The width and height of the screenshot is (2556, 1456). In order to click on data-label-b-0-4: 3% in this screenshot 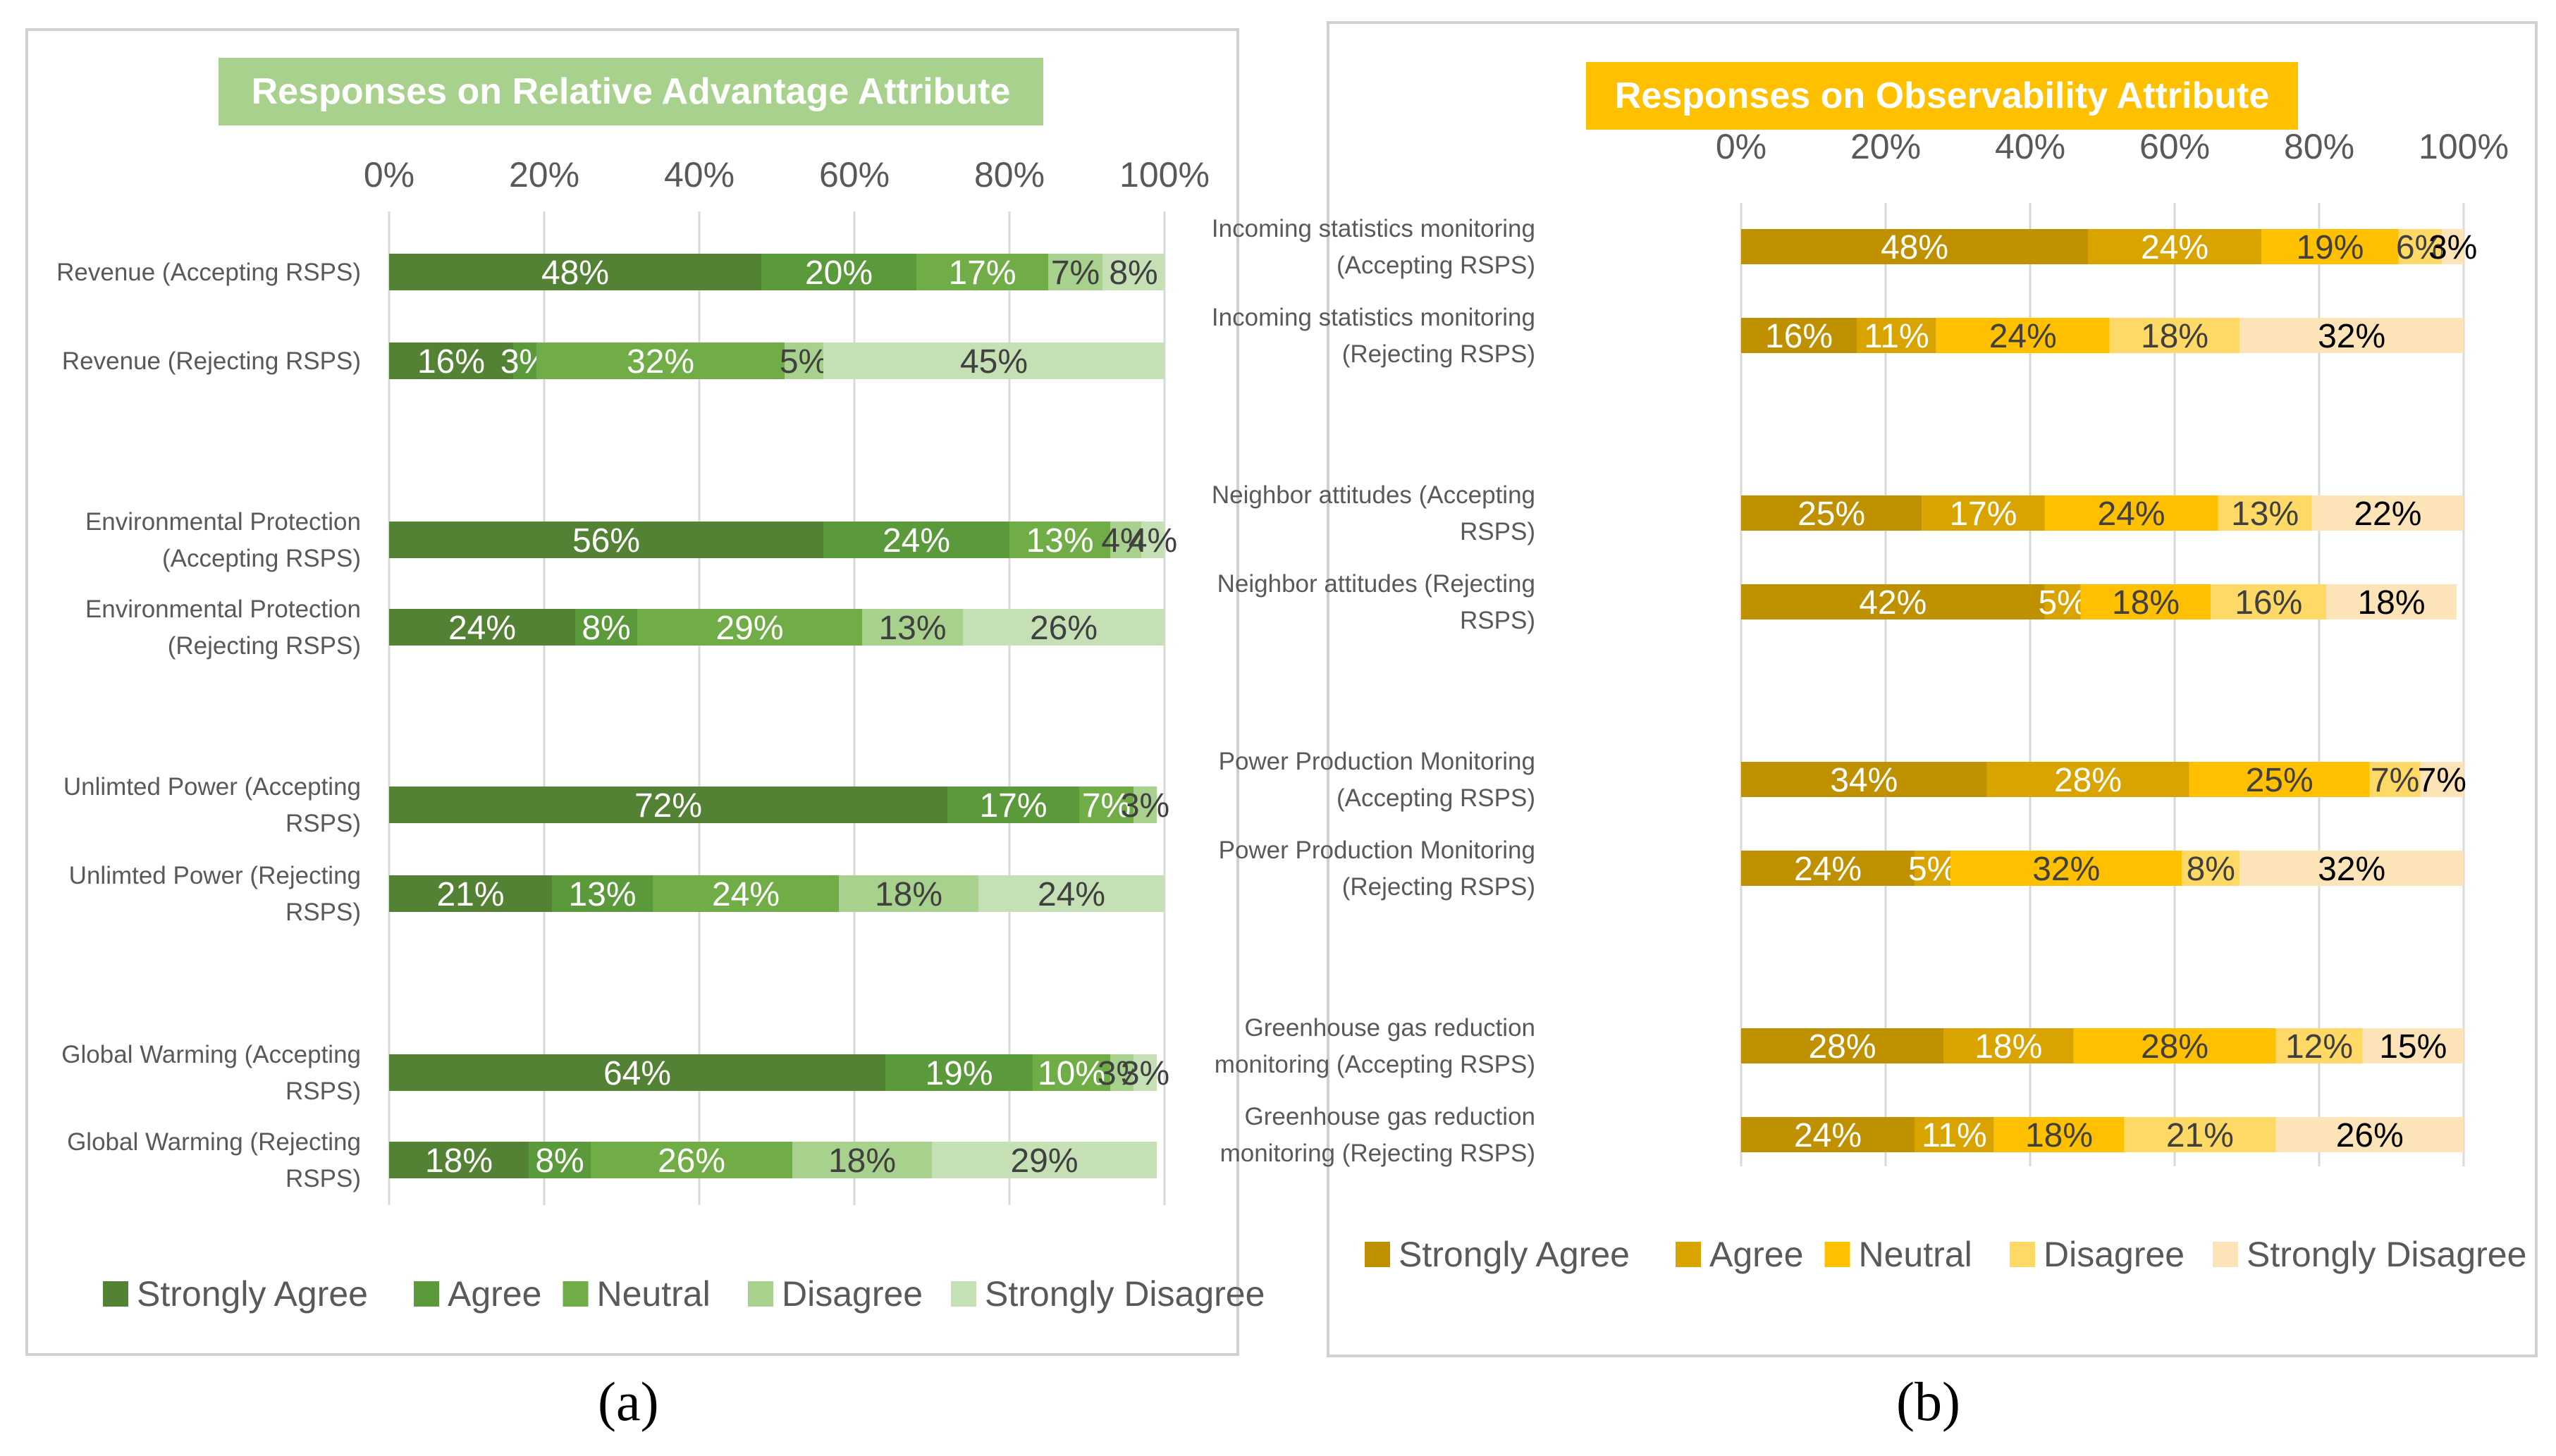, I will do `click(2452, 247)`.